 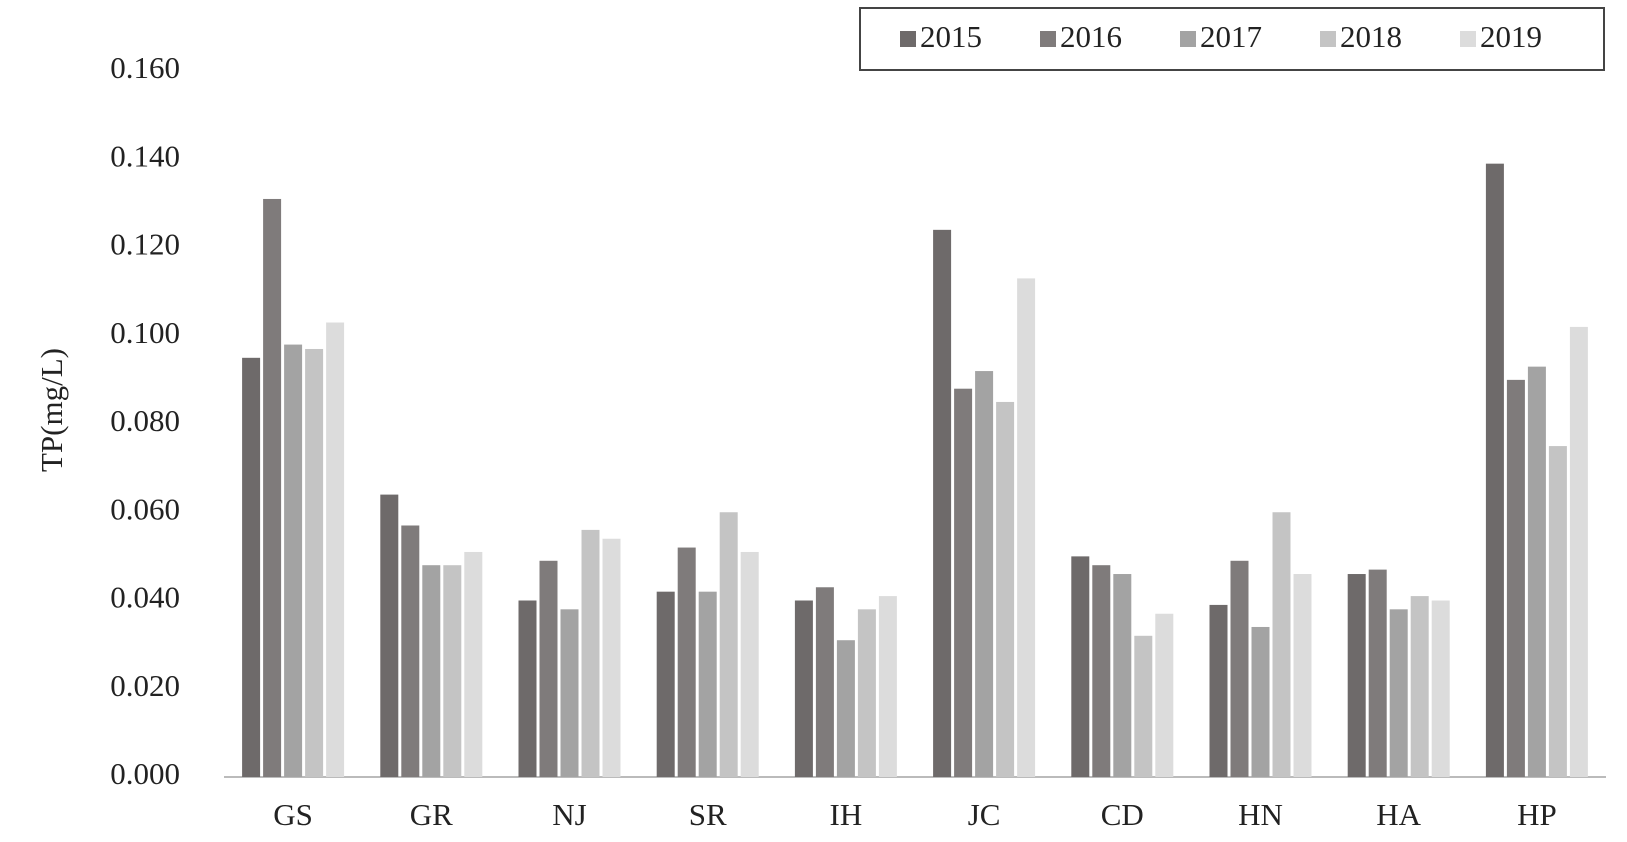 I want to click on y-tick-label: 0.080, so click(x=145, y=420).